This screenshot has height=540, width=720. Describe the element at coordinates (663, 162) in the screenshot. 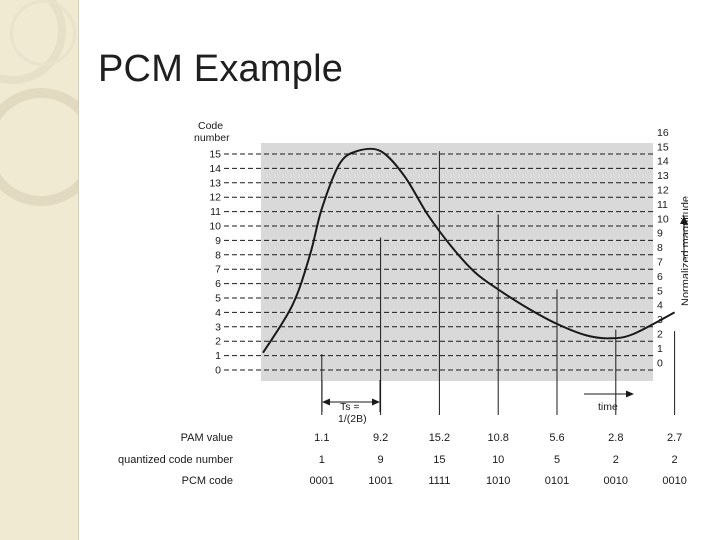

I see `right-tick-label: 14` at that location.